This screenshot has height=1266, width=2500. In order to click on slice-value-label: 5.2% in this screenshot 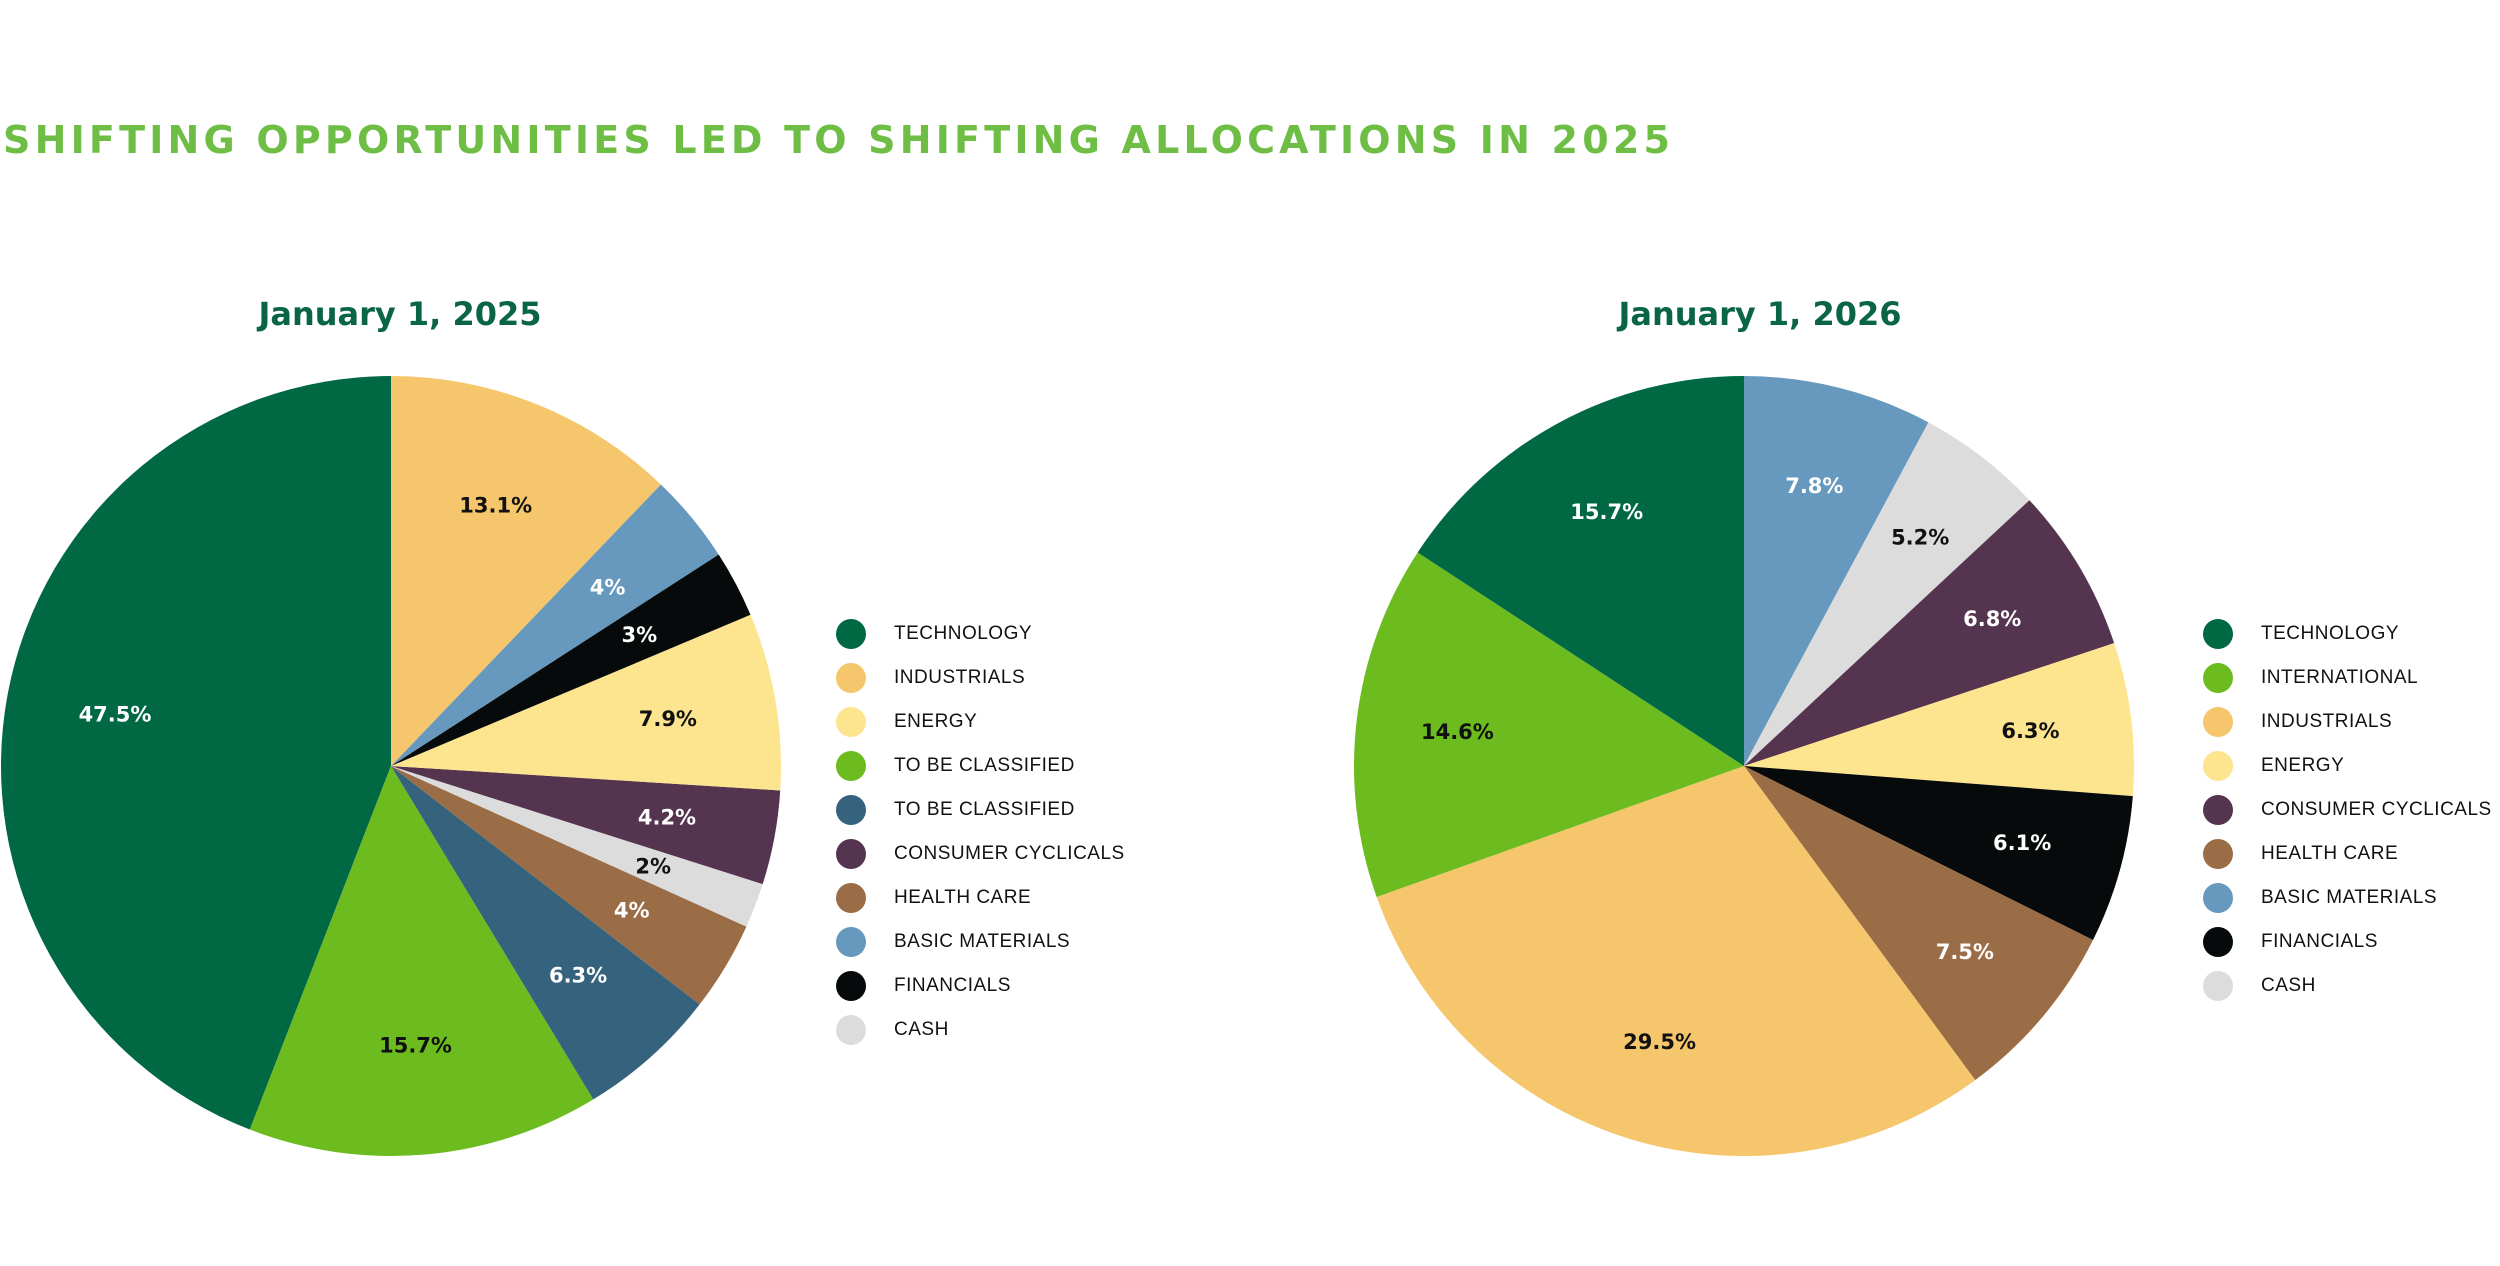, I will do `click(1920, 537)`.